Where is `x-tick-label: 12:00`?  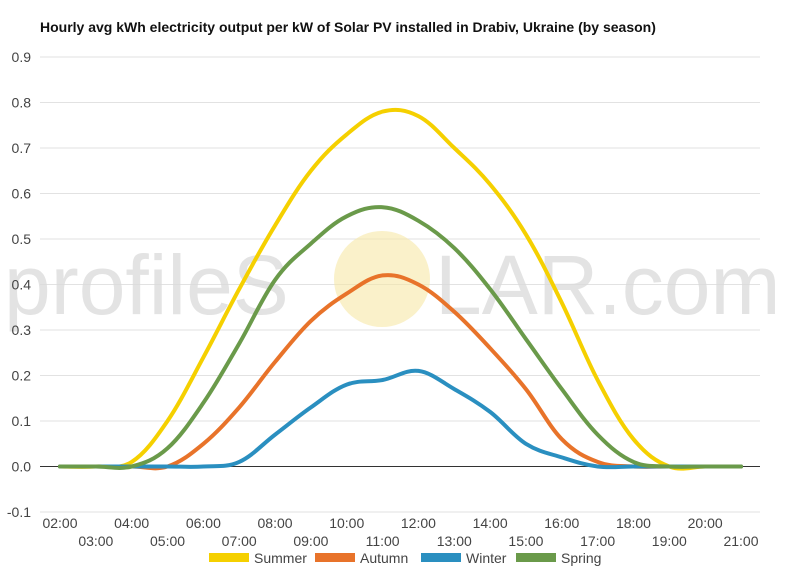
x-tick-label: 12:00 is located at coordinates (418, 523).